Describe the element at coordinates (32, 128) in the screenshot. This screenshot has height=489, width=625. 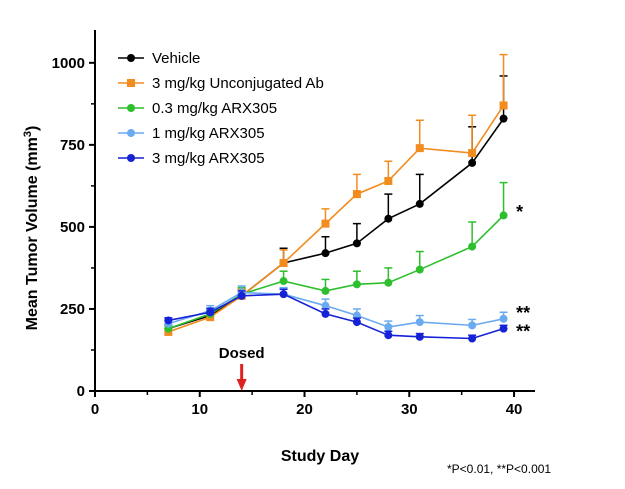
I see `y-axis-title-close: )` at that location.